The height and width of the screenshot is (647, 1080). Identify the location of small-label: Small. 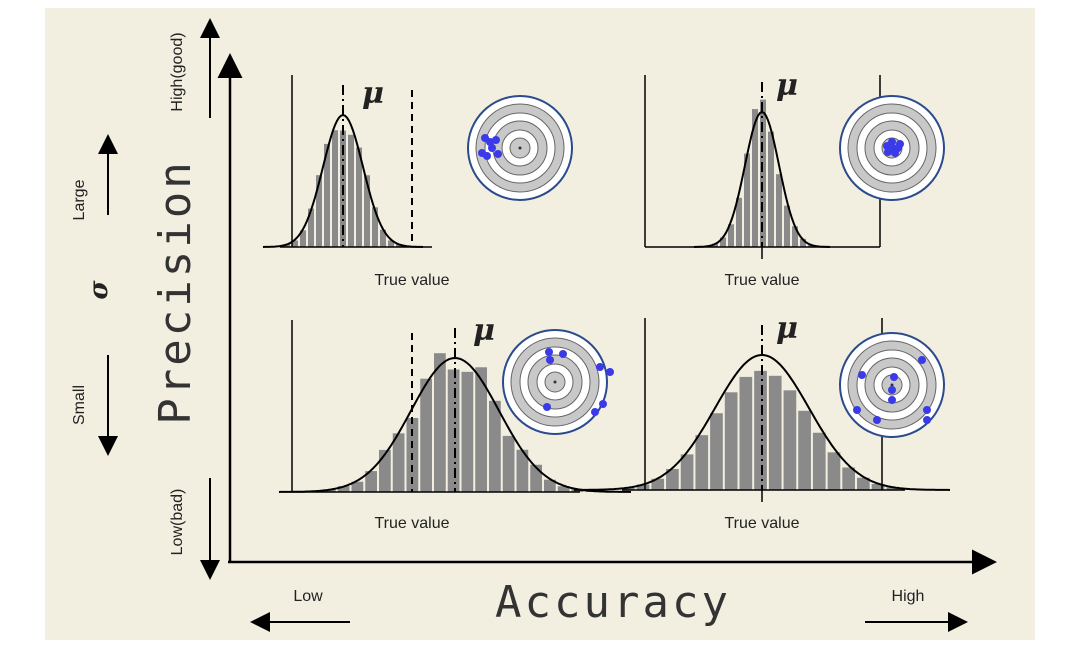
(79, 405).